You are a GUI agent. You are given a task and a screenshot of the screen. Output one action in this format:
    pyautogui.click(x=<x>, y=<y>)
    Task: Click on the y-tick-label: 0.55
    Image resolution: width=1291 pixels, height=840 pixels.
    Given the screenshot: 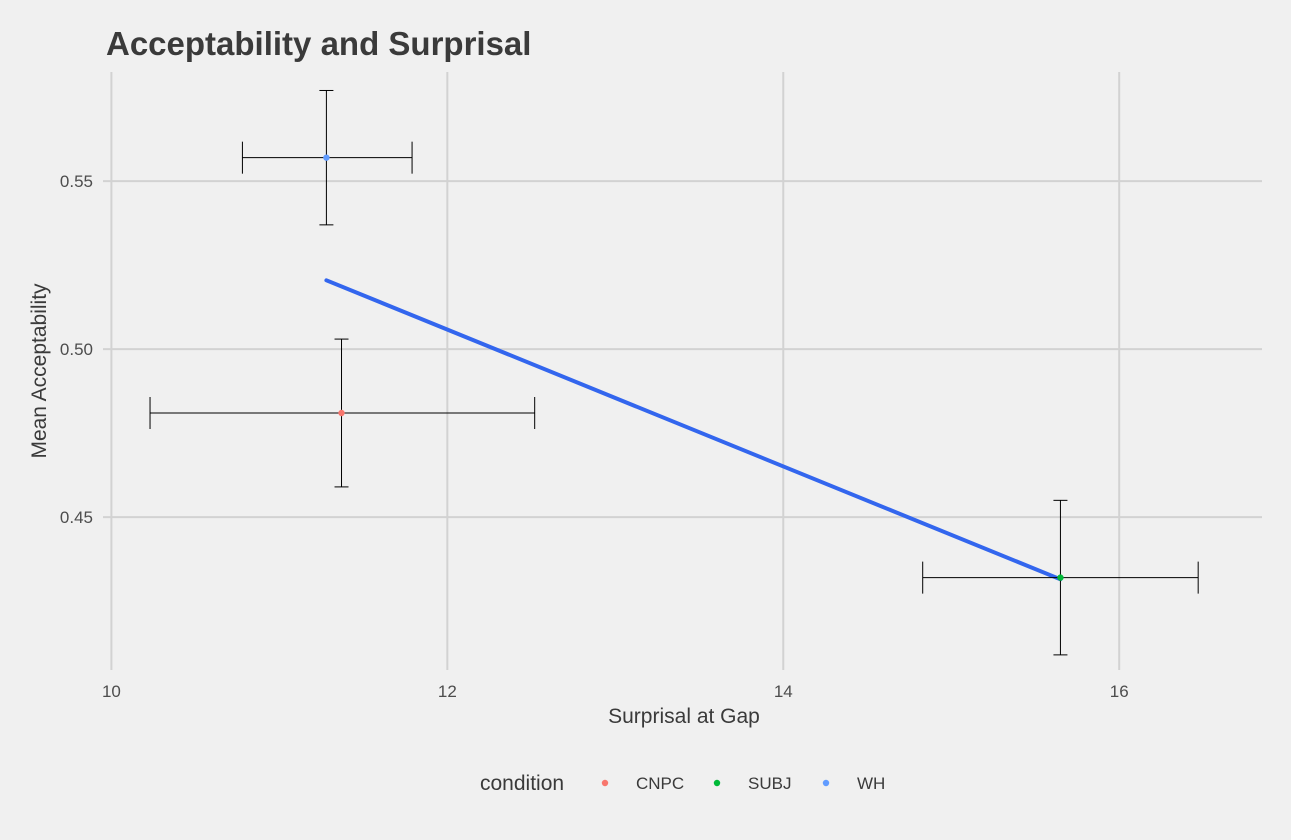 What is the action you would take?
    pyautogui.click(x=76, y=181)
    